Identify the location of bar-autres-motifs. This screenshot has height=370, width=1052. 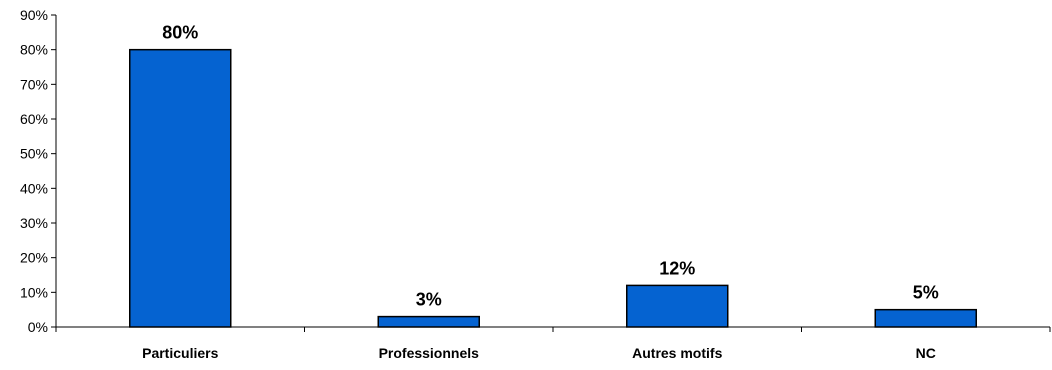
(677, 306).